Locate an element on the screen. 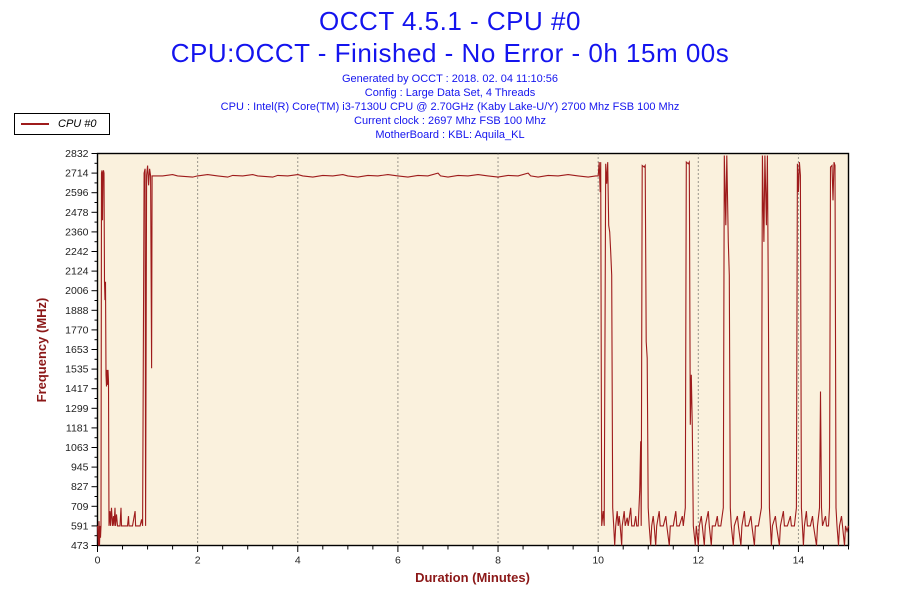 This screenshot has height=600, width=900. svg-text: 0 is located at coordinates (98, 561).